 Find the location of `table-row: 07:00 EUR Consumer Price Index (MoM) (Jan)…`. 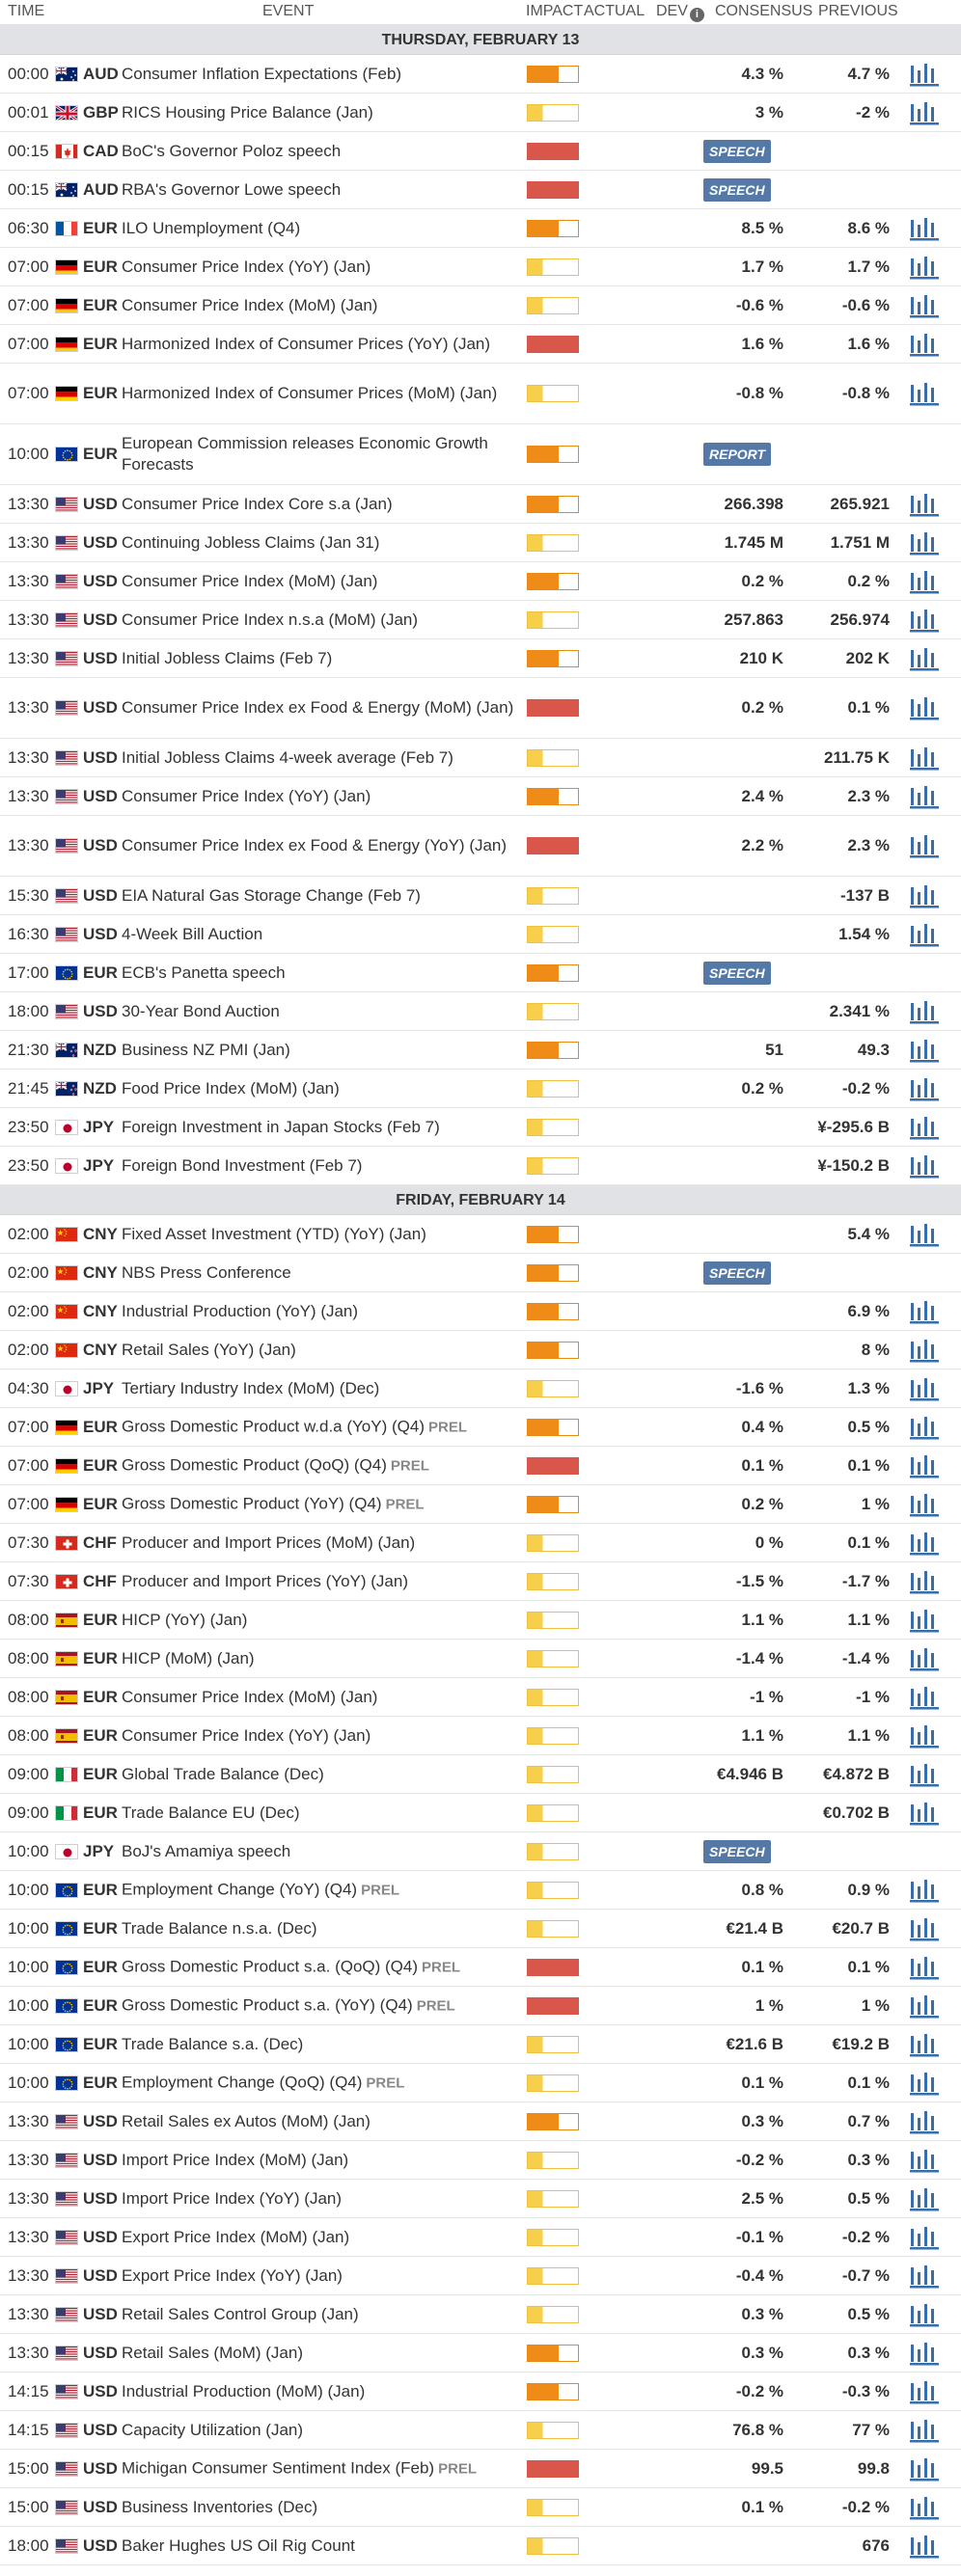

table-row: 07:00 EUR Consumer Price Index (MoM) (Jan)… is located at coordinates (480, 305).